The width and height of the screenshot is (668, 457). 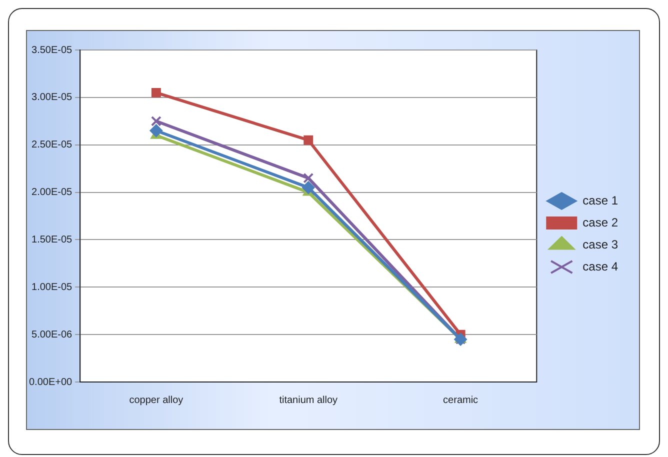 I want to click on x-tick-label: titanium alloy, so click(x=308, y=400).